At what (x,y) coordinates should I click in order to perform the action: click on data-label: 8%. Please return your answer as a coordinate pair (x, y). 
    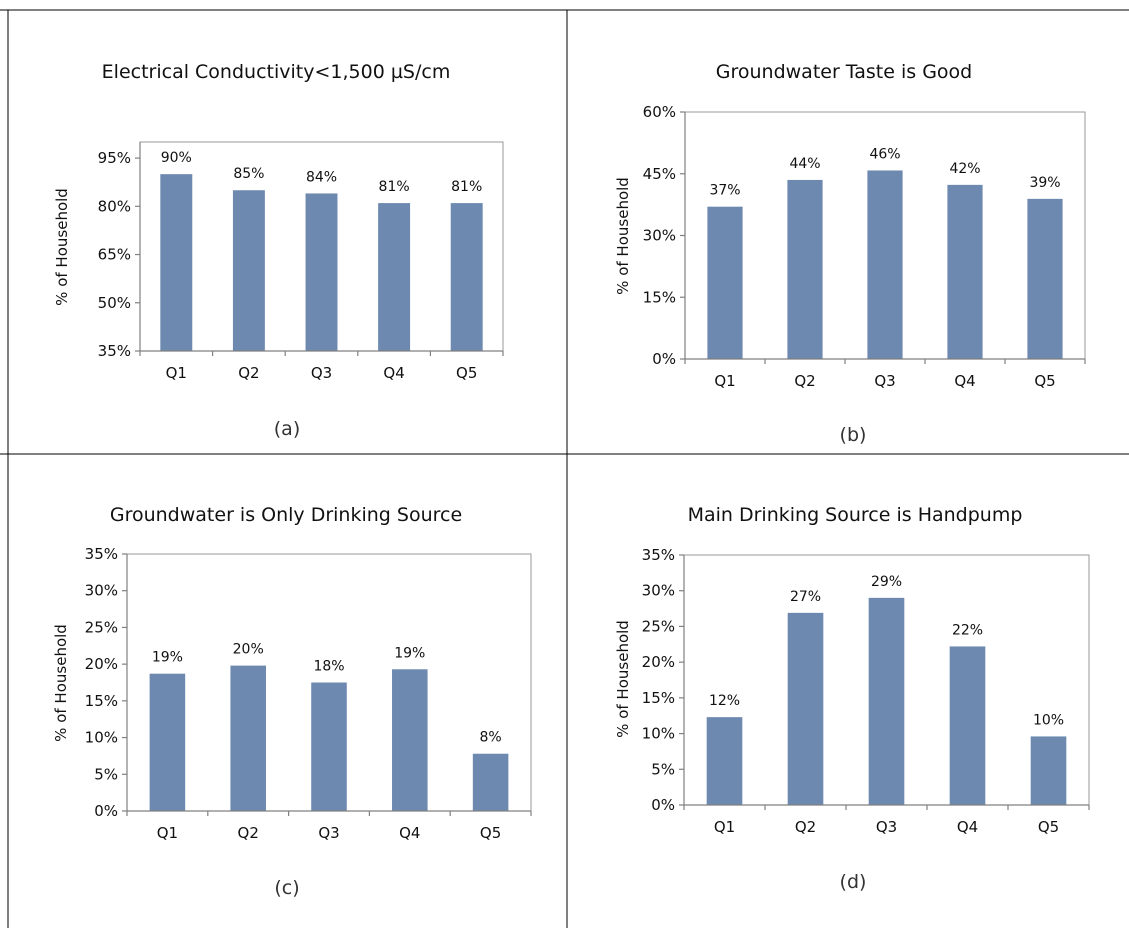
    Looking at the image, I should click on (490, 738).